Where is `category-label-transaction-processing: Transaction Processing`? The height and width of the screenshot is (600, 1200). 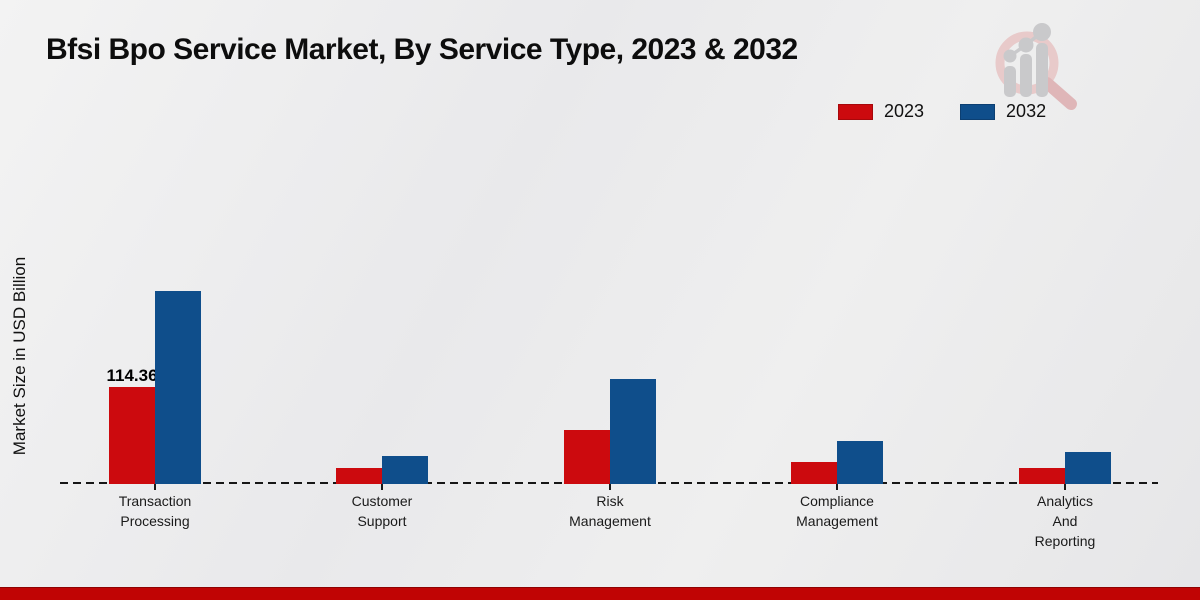
category-label-transaction-processing: Transaction Processing is located at coordinates (155, 511).